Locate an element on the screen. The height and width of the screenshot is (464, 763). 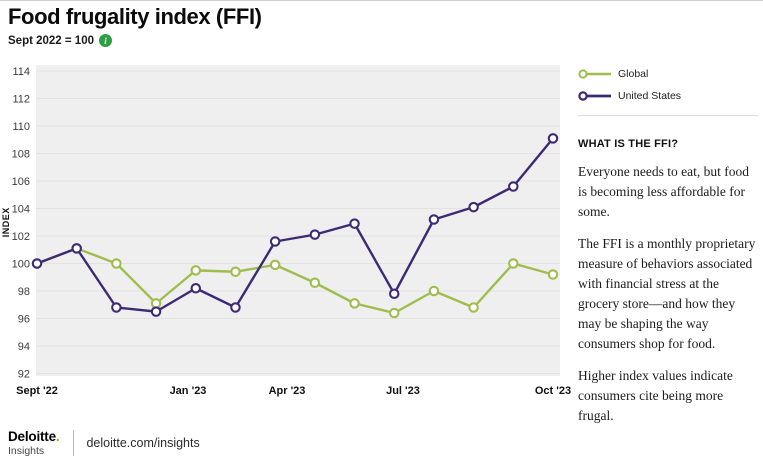
svg-text: 94 is located at coordinates (24, 347).